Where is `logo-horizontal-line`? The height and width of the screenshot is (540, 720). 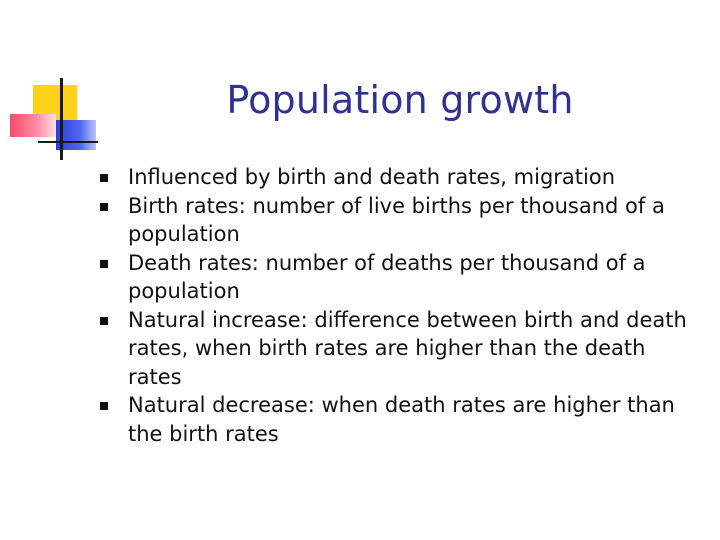 logo-horizontal-line is located at coordinates (68, 142).